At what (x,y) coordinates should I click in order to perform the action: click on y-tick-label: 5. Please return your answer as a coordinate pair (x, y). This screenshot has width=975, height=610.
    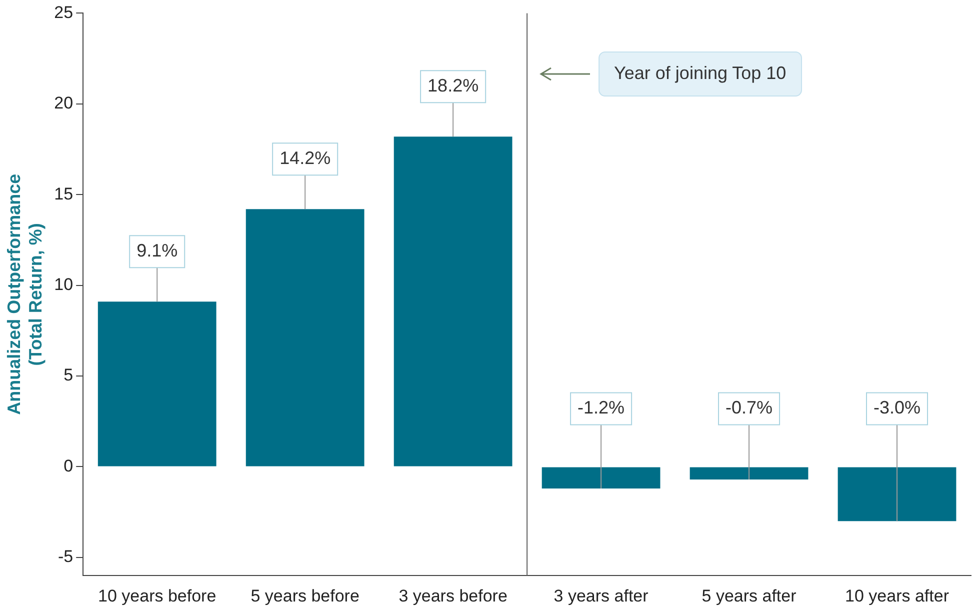
    Looking at the image, I should click on (69, 375).